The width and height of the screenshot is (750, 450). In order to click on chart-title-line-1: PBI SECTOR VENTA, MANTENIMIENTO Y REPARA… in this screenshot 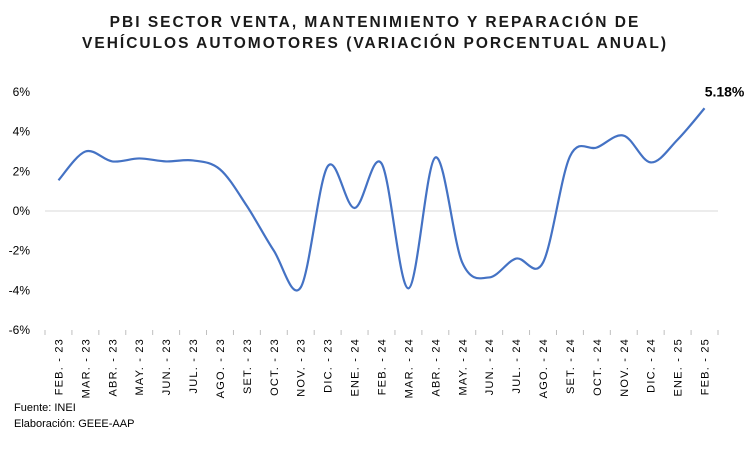, I will do `click(375, 22)`.